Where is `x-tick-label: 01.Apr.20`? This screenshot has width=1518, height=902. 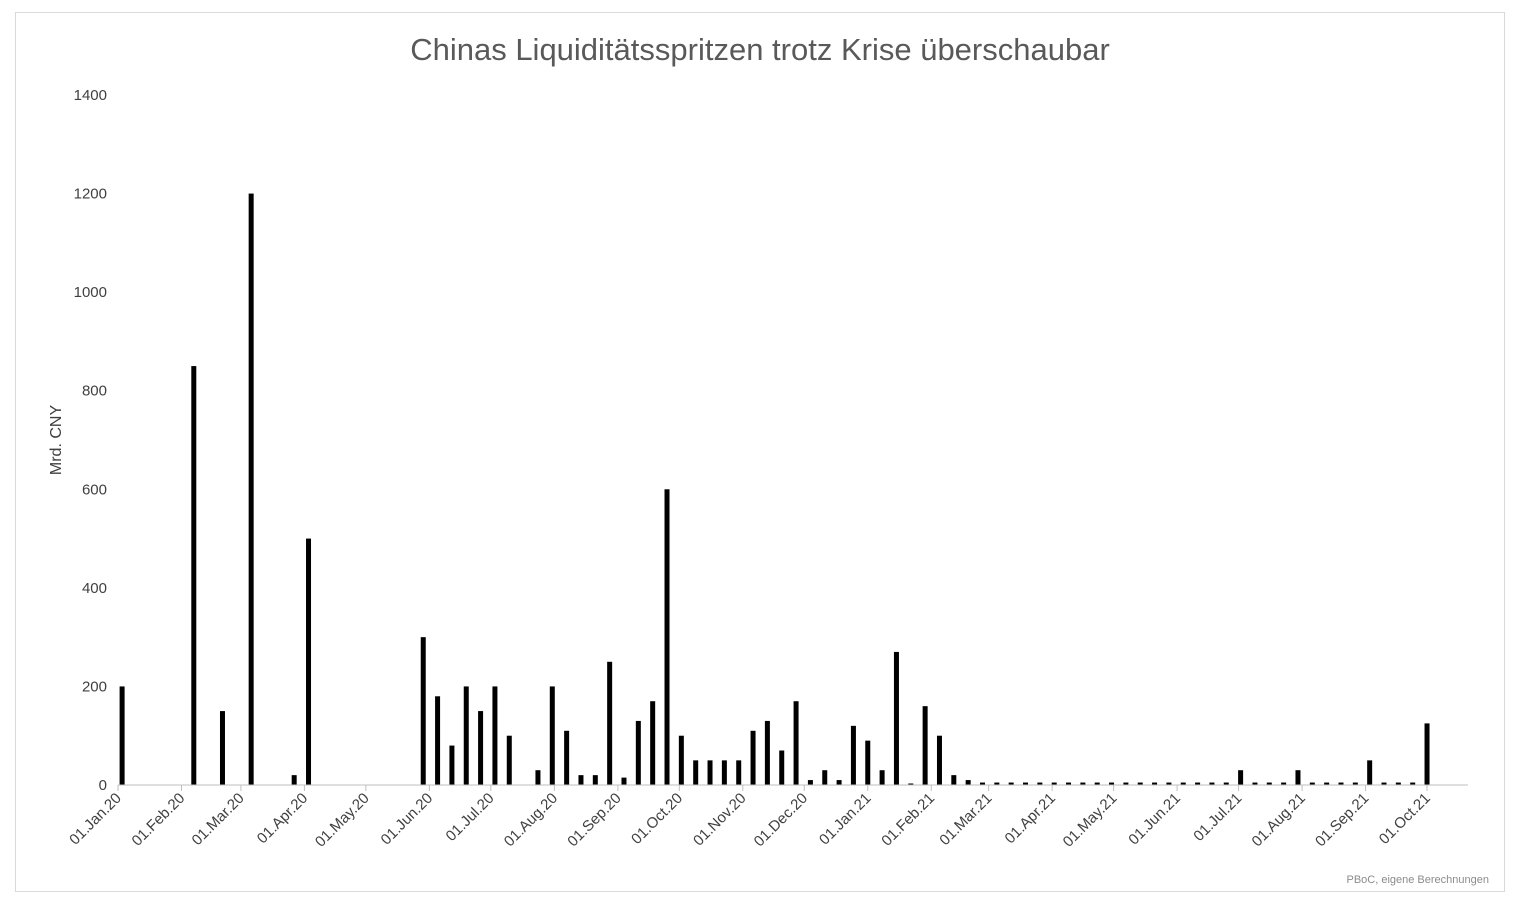 x-tick-label: 01.Apr.20 is located at coordinates (282, 818).